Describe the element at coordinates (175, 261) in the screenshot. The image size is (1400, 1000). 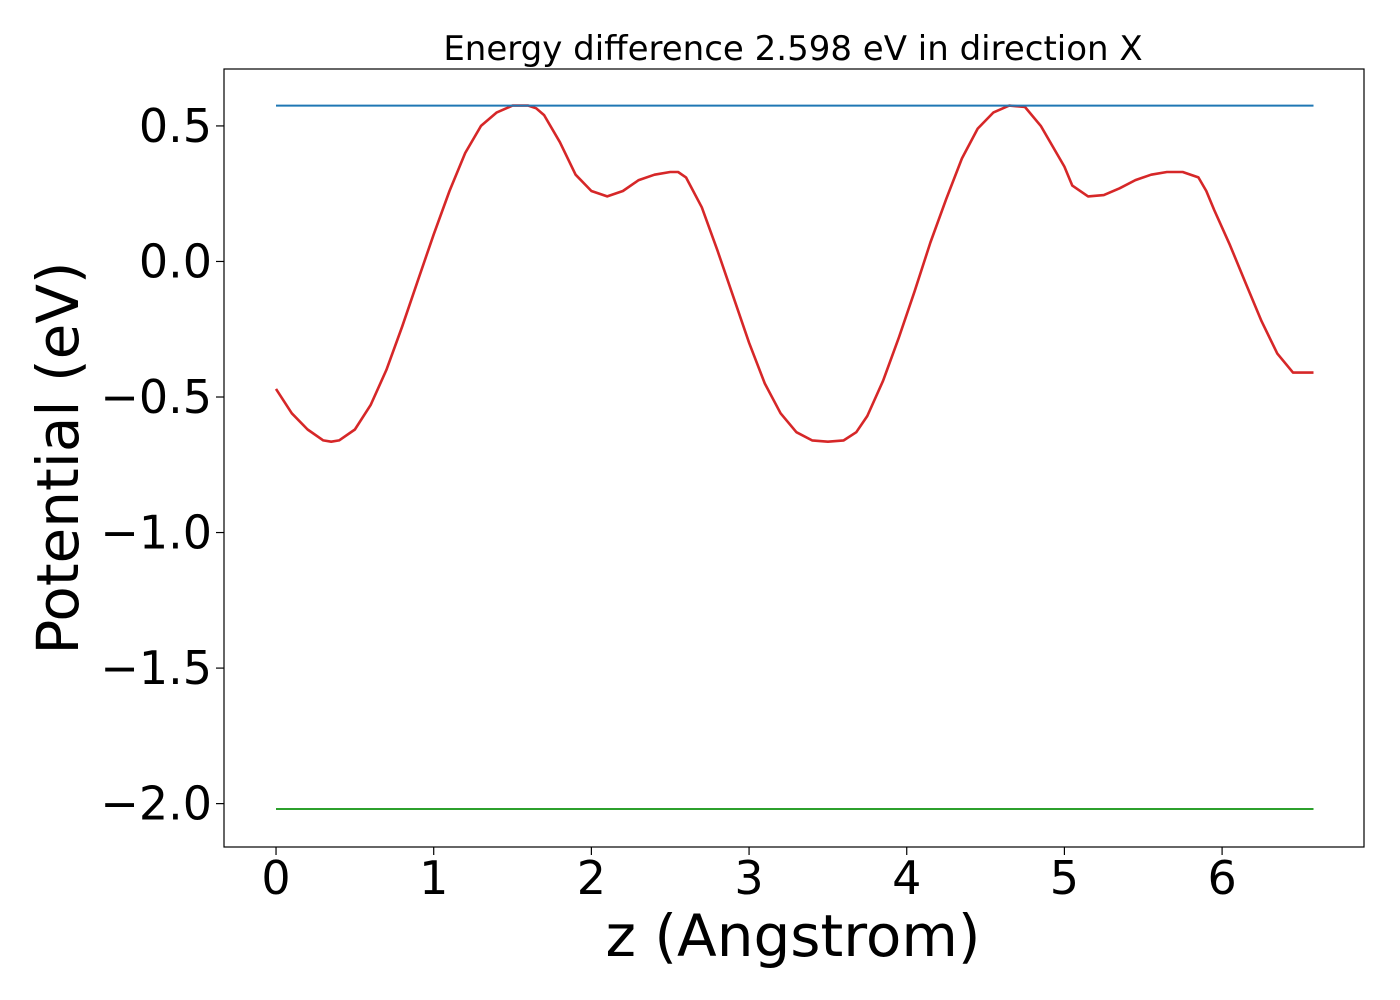
I see `y-tick-label: 0.0` at that location.